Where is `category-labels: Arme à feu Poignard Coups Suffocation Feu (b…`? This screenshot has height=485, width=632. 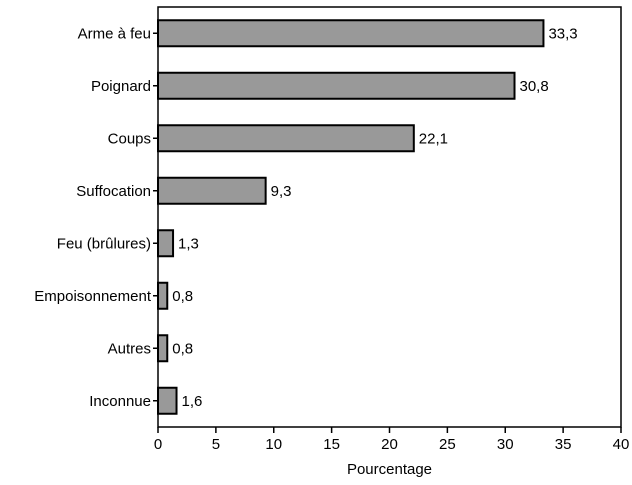
category-labels: Arme à feu Poignard Coups Suffocation Feu (b… is located at coordinates (93, 217).